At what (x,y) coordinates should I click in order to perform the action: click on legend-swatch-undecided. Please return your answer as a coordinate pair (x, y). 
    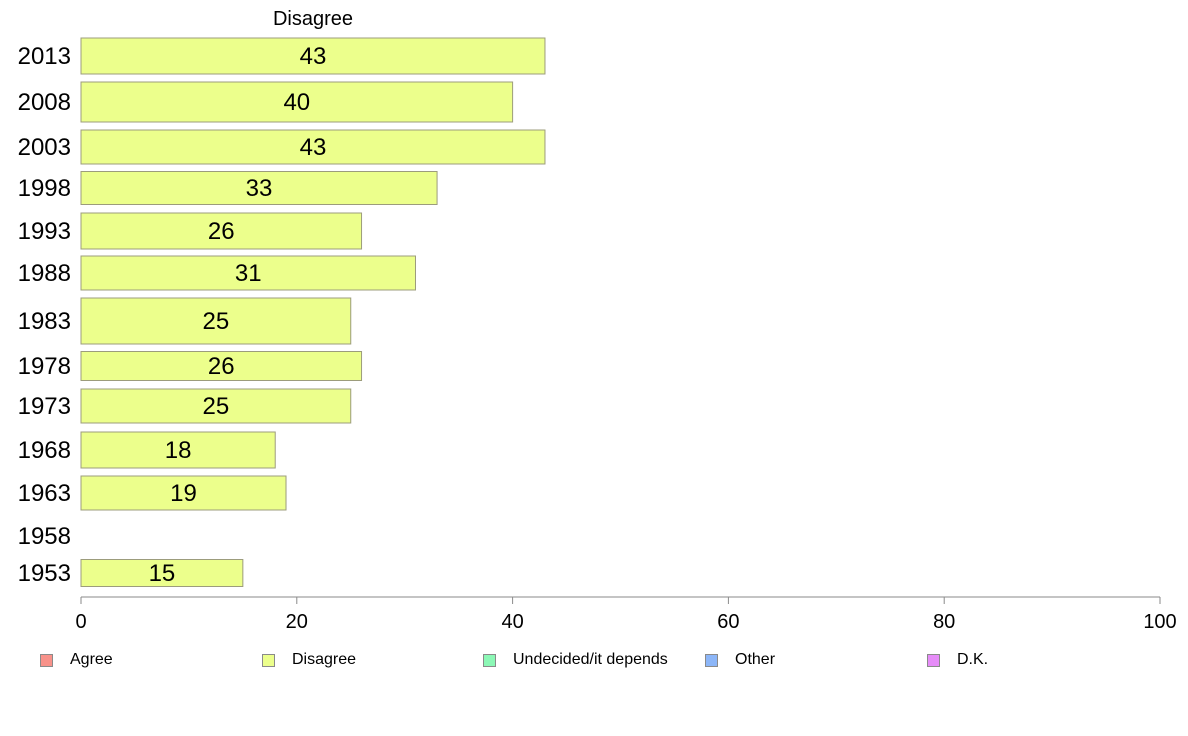
    Looking at the image, I should click on (489, 660).